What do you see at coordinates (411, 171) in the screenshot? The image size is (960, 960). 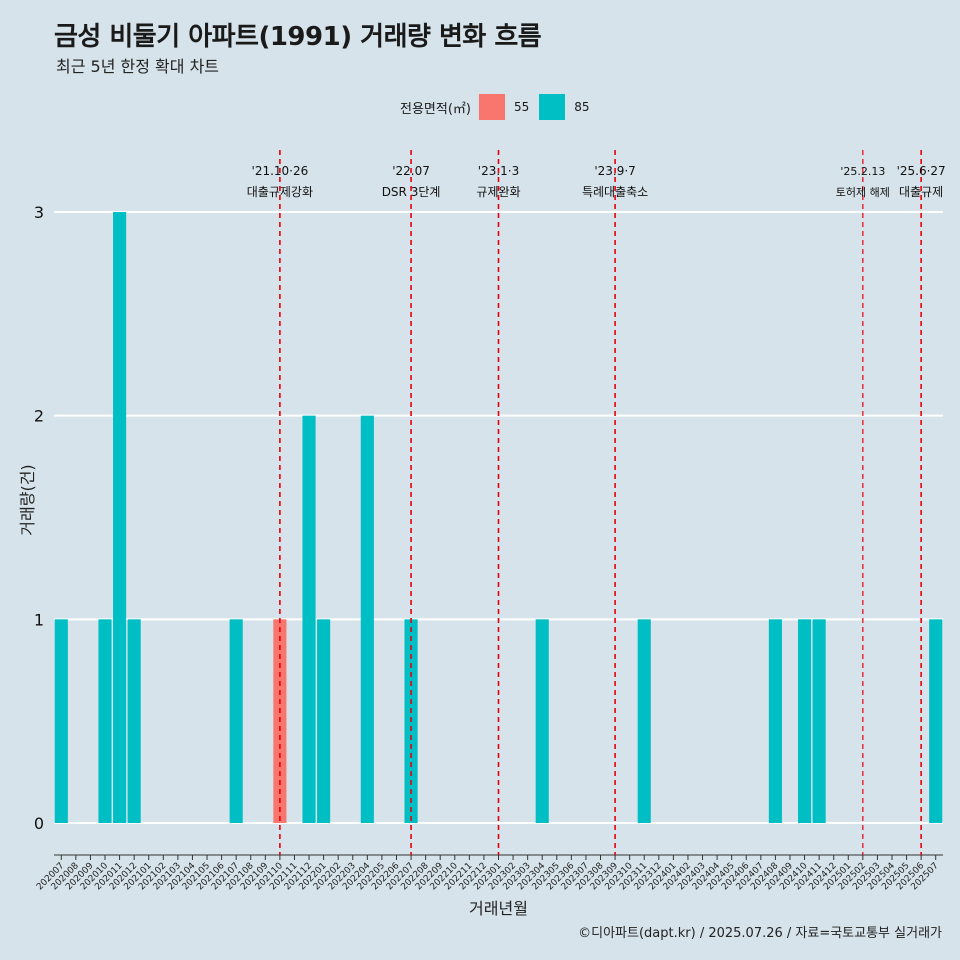 I see `annotation-date-202207: '22.07` at bounding box center [411, 171].